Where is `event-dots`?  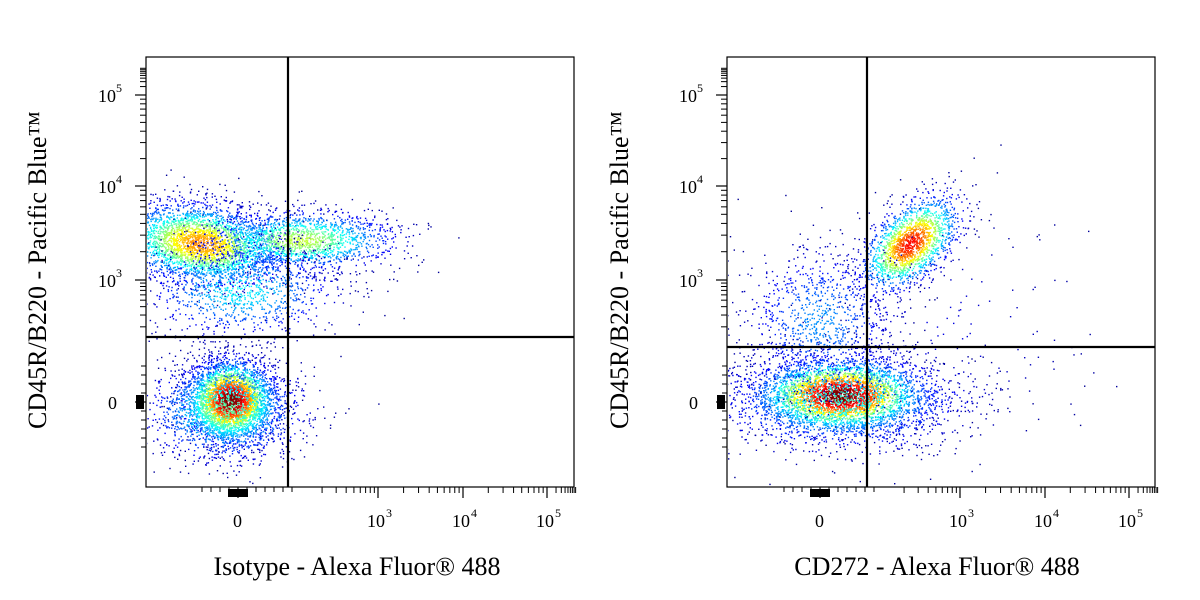
event-dots is located at coordinates (303, 327).